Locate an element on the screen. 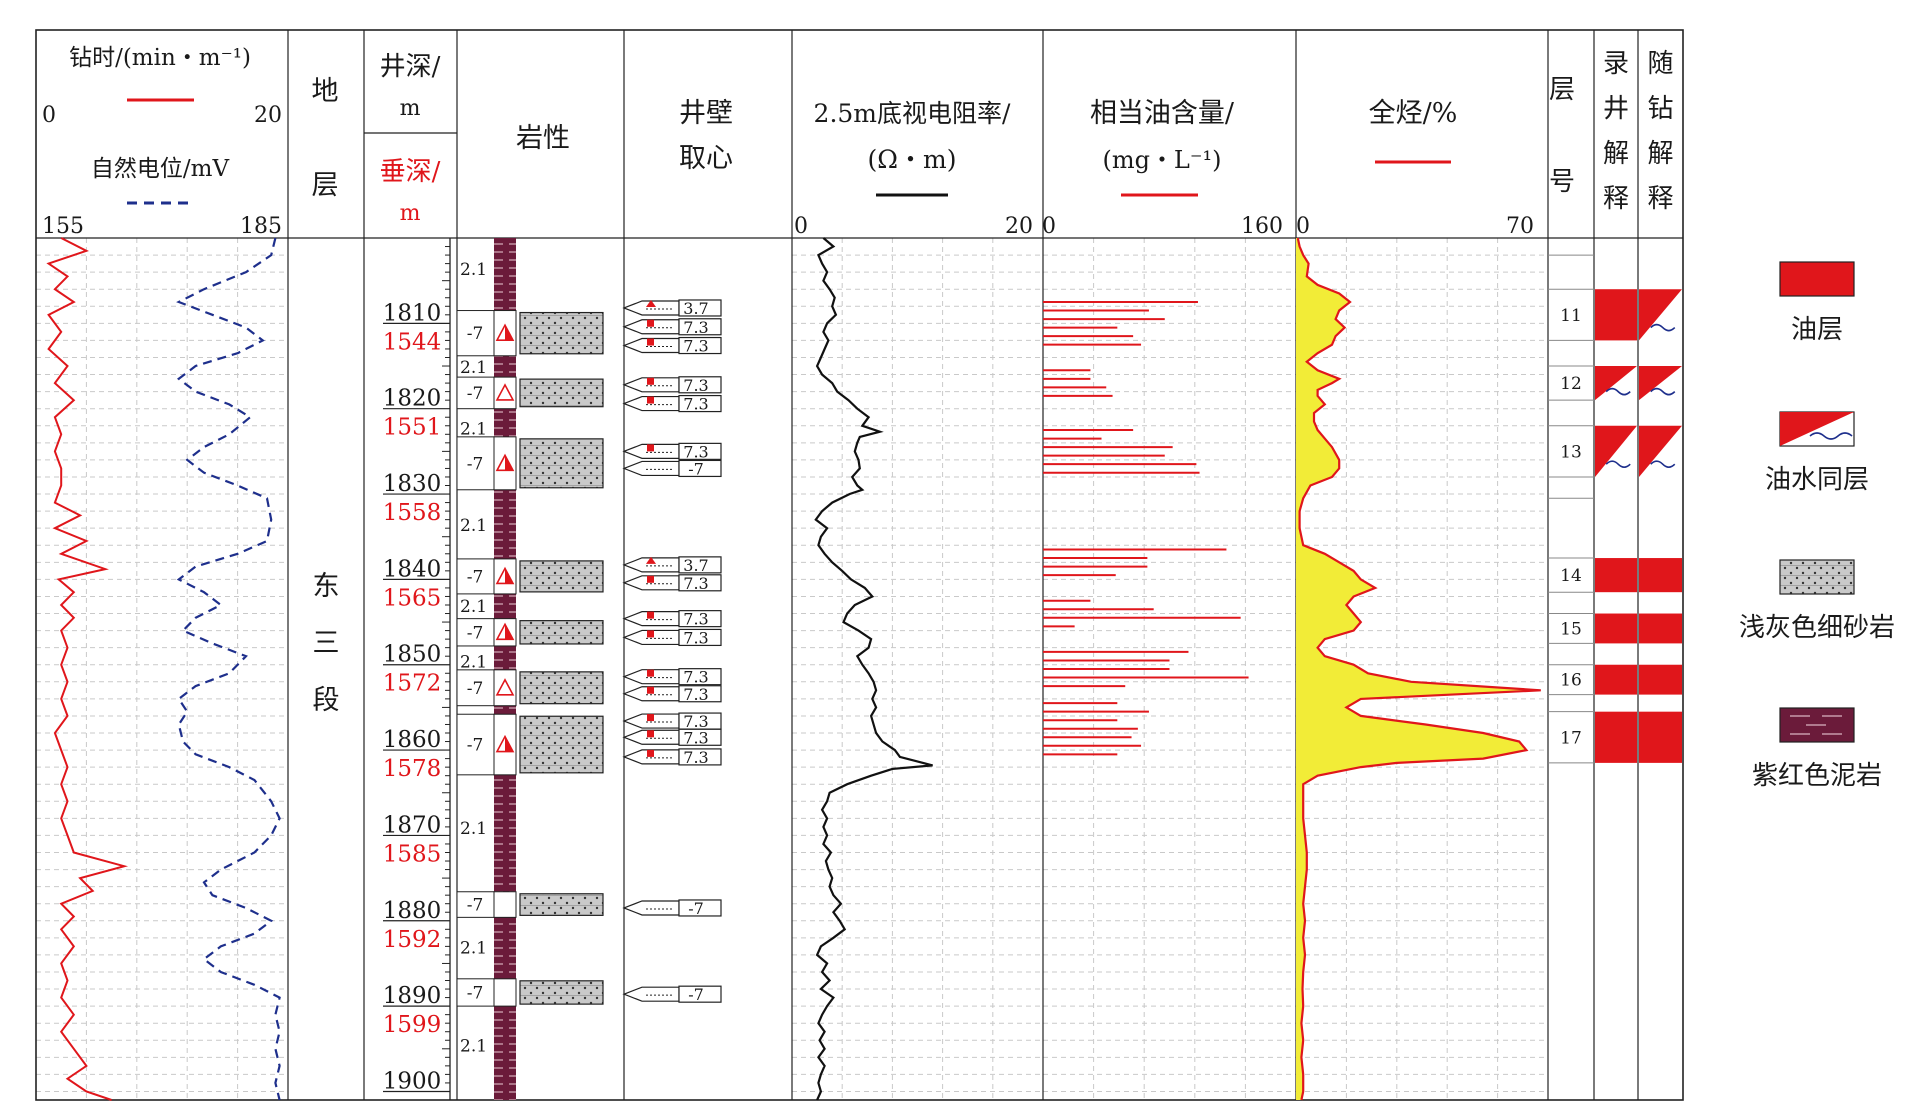 The width and height of the screenshot is (1931, 1120). depth-tvd-label: 1565 is located at coordinates (412, 598).